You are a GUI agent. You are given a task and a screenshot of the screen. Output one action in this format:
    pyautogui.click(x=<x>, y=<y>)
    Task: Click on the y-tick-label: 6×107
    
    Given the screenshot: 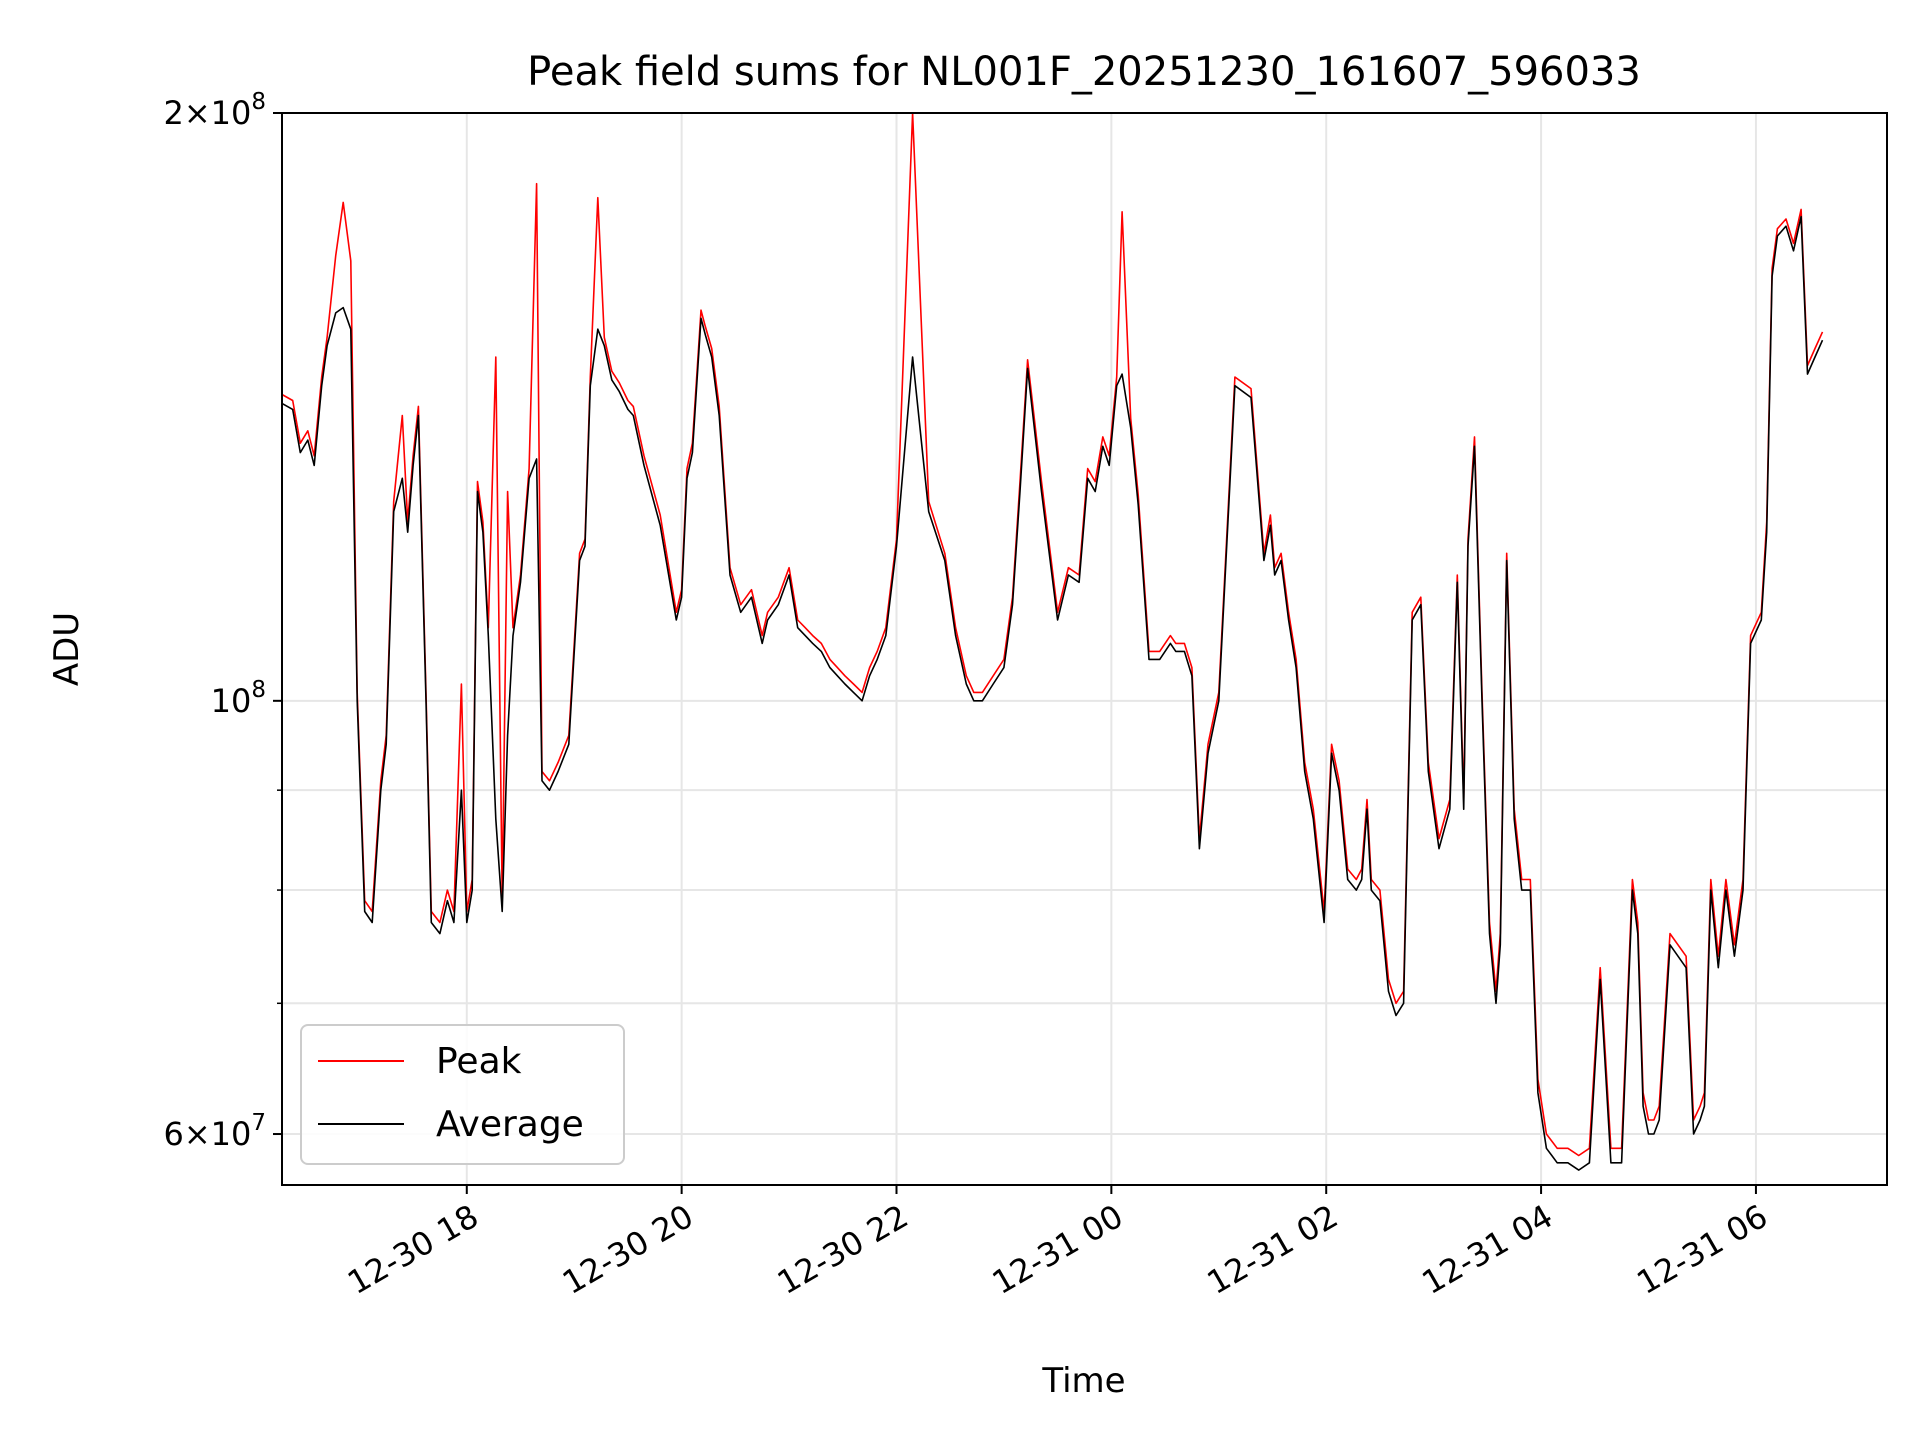 What is the action you would take?
    pyautogui.click(x=214, y=1131)
    